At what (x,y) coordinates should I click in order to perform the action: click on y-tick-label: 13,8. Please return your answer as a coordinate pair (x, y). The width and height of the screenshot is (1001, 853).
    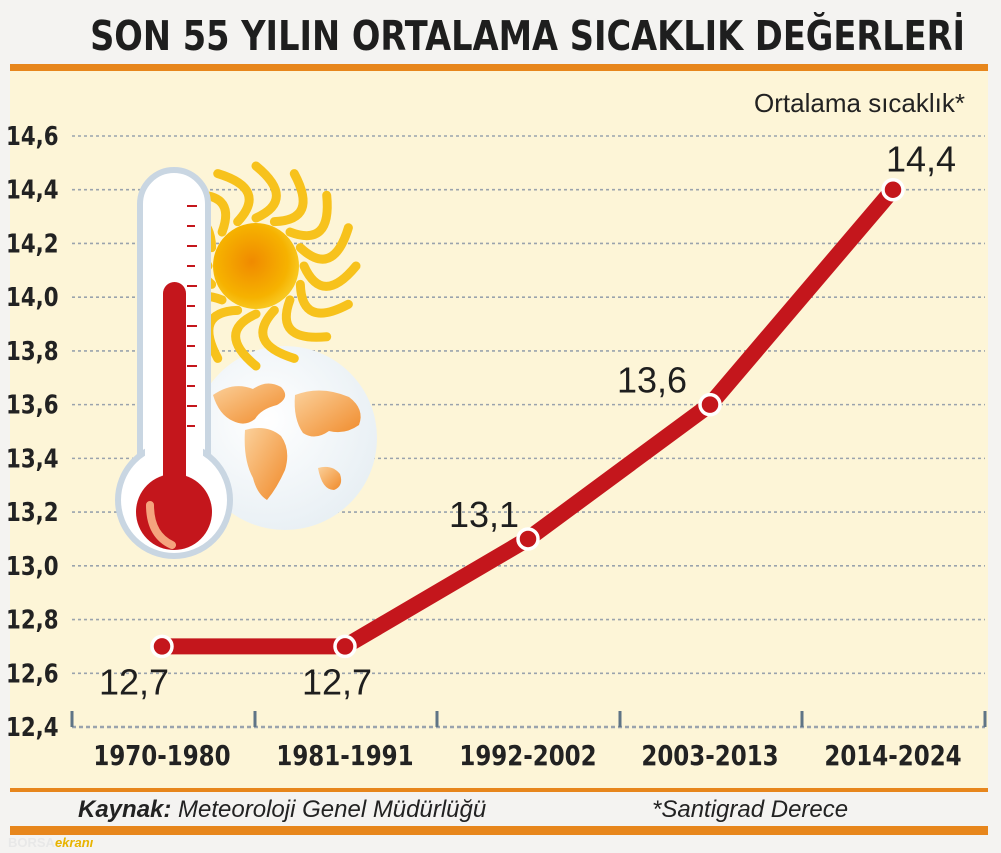
    Looking at the image, I should click on (32, 351).